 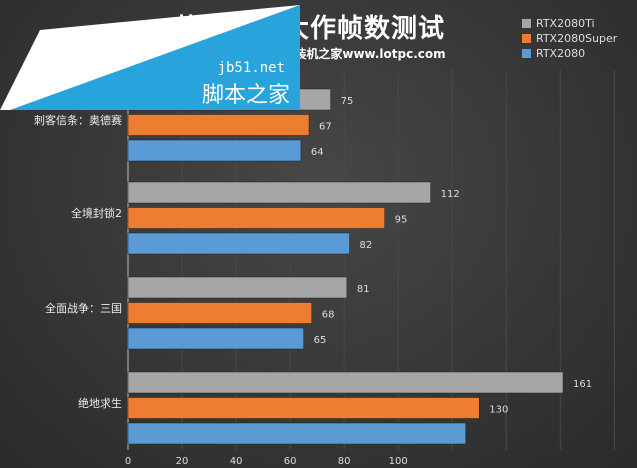 What do you see at coordinates (498, 410) in the screenshot?
I see `data-label: 130` at bounding box center [498, 410].